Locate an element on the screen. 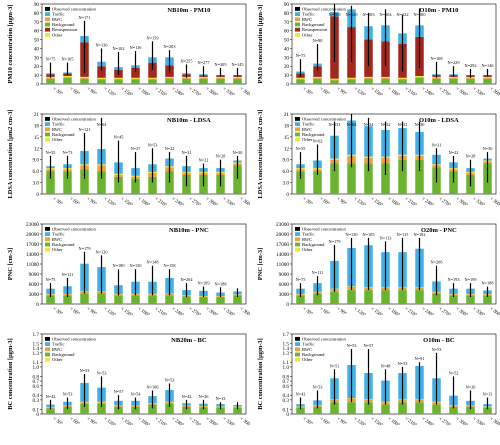 The height and width of the screenshot is (445, 500). y-tick-label: 23000 is located at coordinates (282, 225).